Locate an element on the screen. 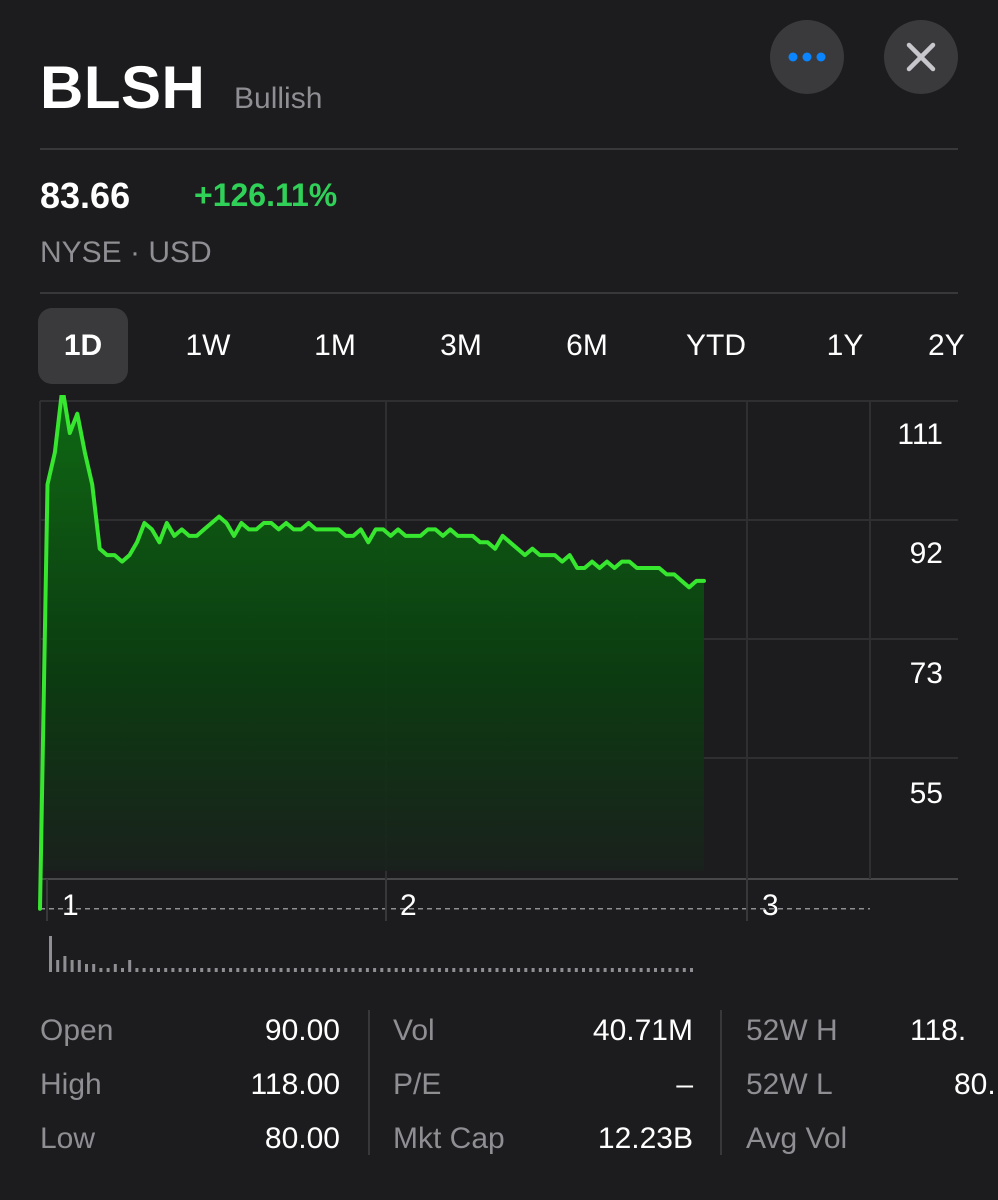  stat-value-52w-low: 80. is located at coordinates (975, 1085).